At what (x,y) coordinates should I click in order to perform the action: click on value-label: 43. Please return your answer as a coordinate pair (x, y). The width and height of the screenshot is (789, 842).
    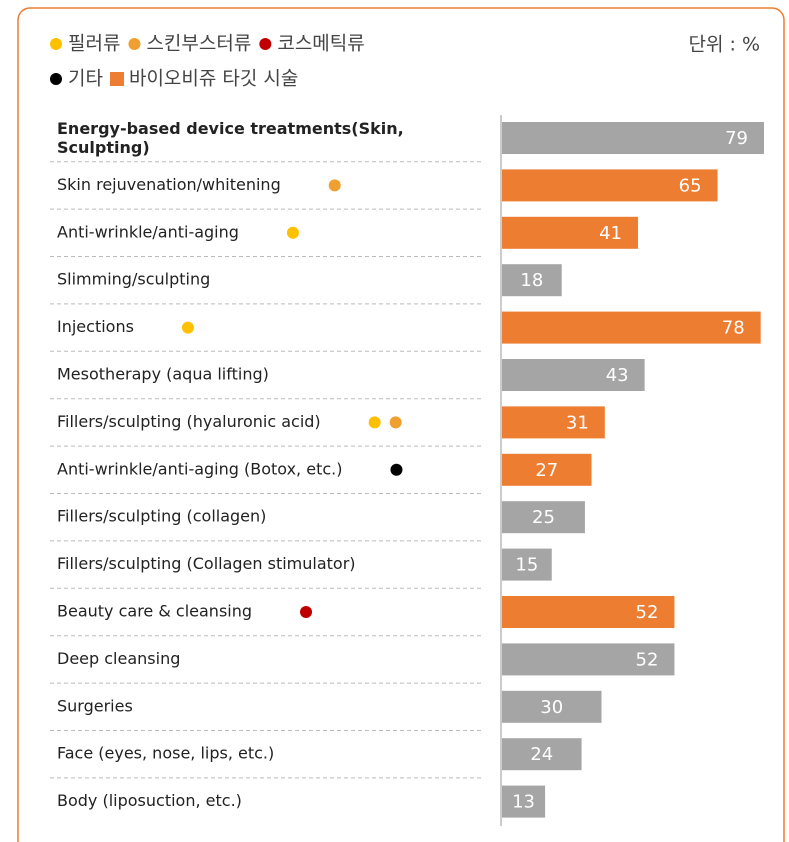
    Looking at the image, I should click on (617, 375).